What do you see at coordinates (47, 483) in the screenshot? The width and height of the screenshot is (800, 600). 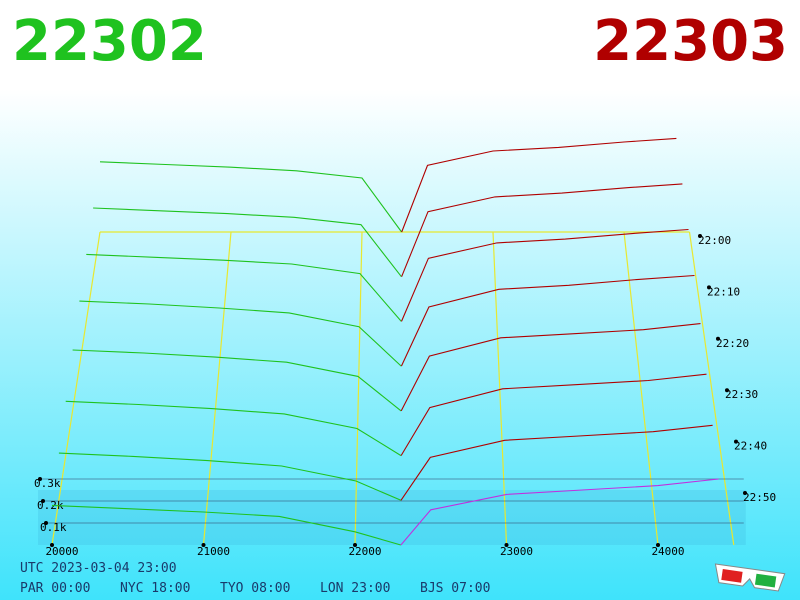 I see `z-tick-label: 0.3k` at bounding box center [47, 483].